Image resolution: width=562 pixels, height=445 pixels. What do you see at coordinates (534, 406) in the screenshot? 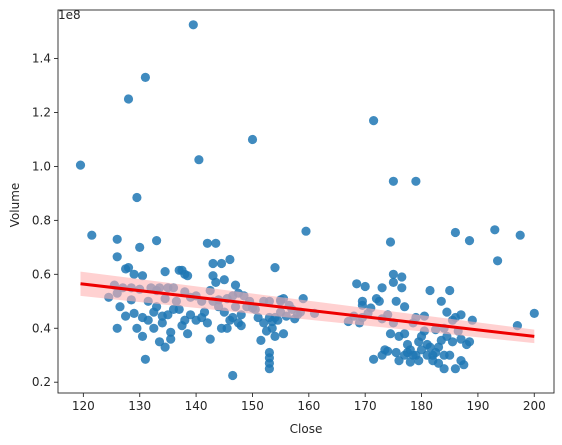
I see `x-tick-label-8: 200` at bounding box center [534, 406].